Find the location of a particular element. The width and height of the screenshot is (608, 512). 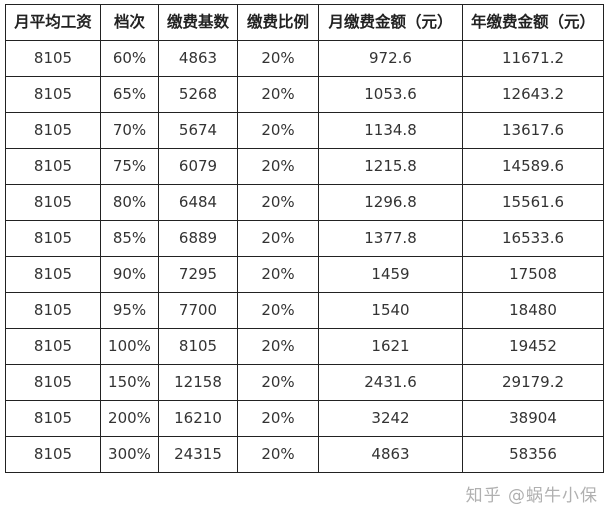

table-row: 8105 65% 5268 20% 1053.6 12643.2 is located at coordinates (304, 94).